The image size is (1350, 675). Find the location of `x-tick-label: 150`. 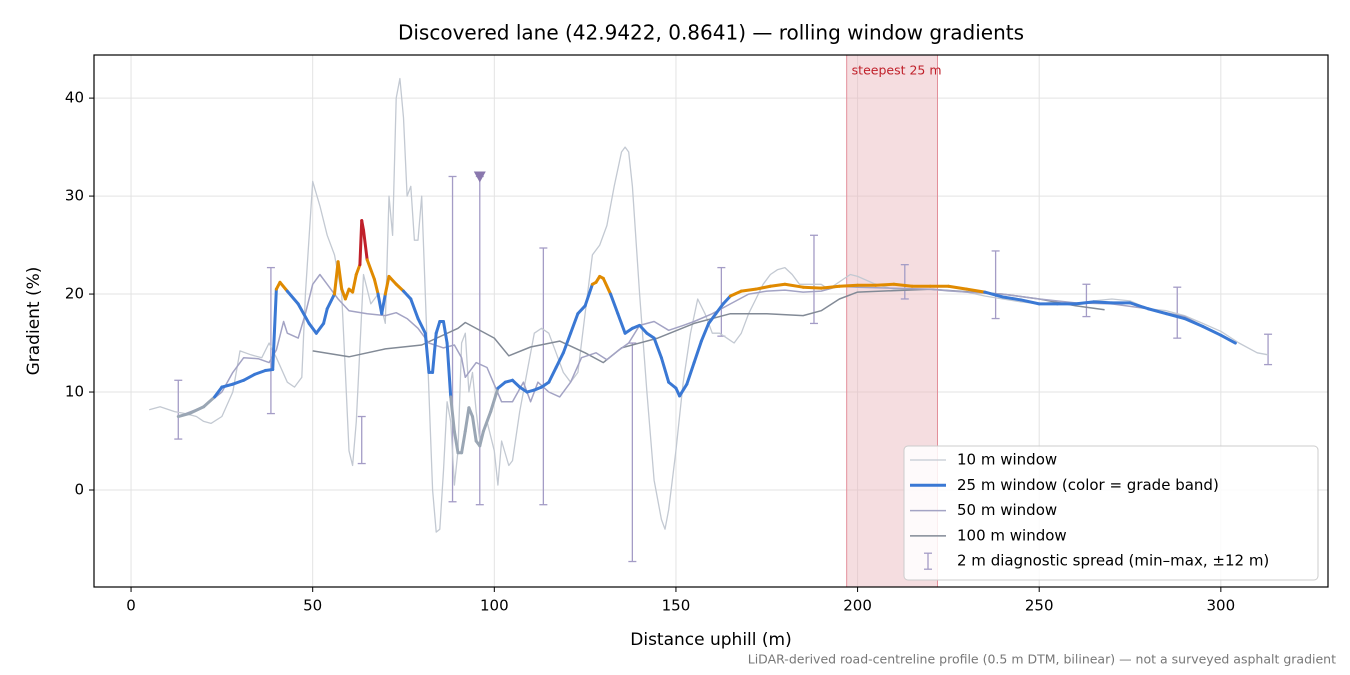

x-tick-label: 150 is located at coordinates (676, 606).